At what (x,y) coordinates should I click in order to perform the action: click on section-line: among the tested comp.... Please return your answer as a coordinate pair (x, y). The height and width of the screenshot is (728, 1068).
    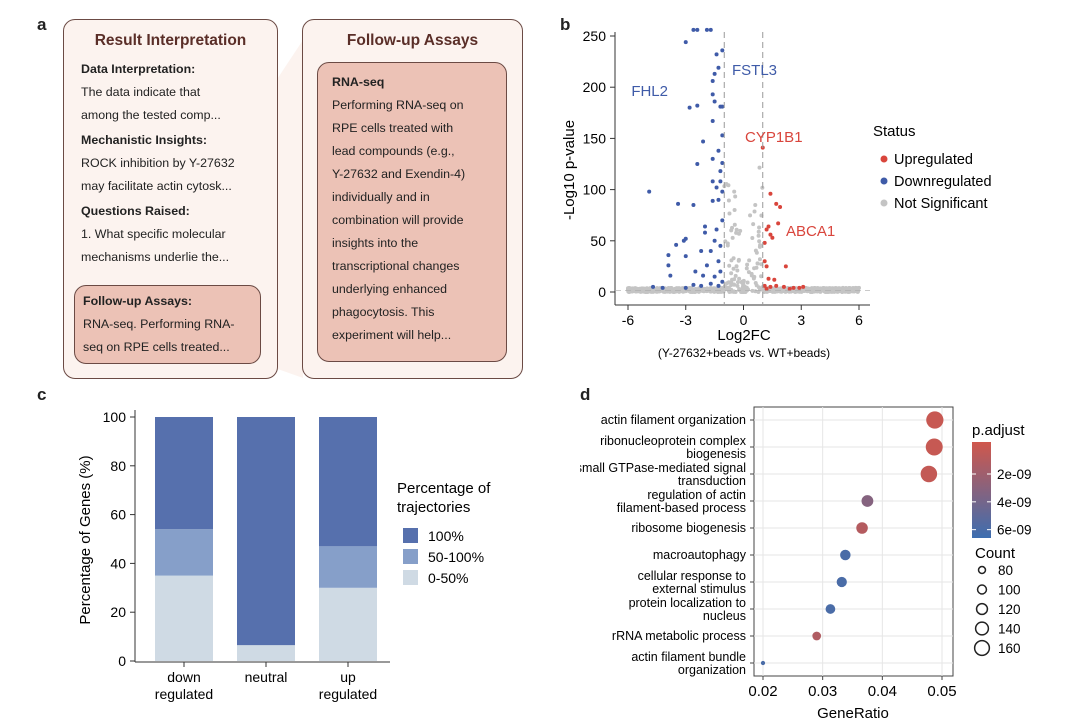
    Looking at the image, I should click on (151, 115).